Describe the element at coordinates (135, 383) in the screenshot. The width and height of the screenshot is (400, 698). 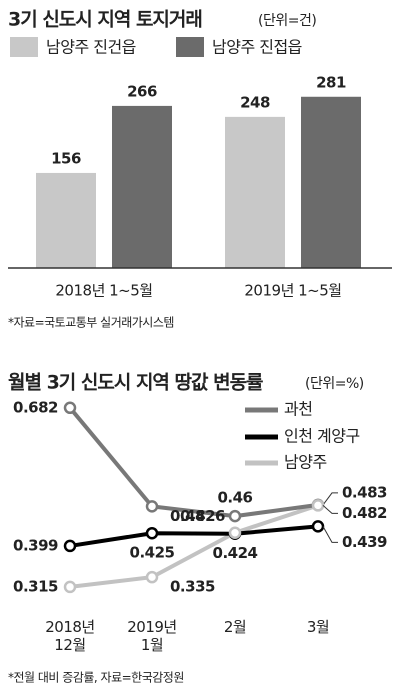
I see `chart-title: 월별 3기 신도시 지역 땅값 변동률` at that location.